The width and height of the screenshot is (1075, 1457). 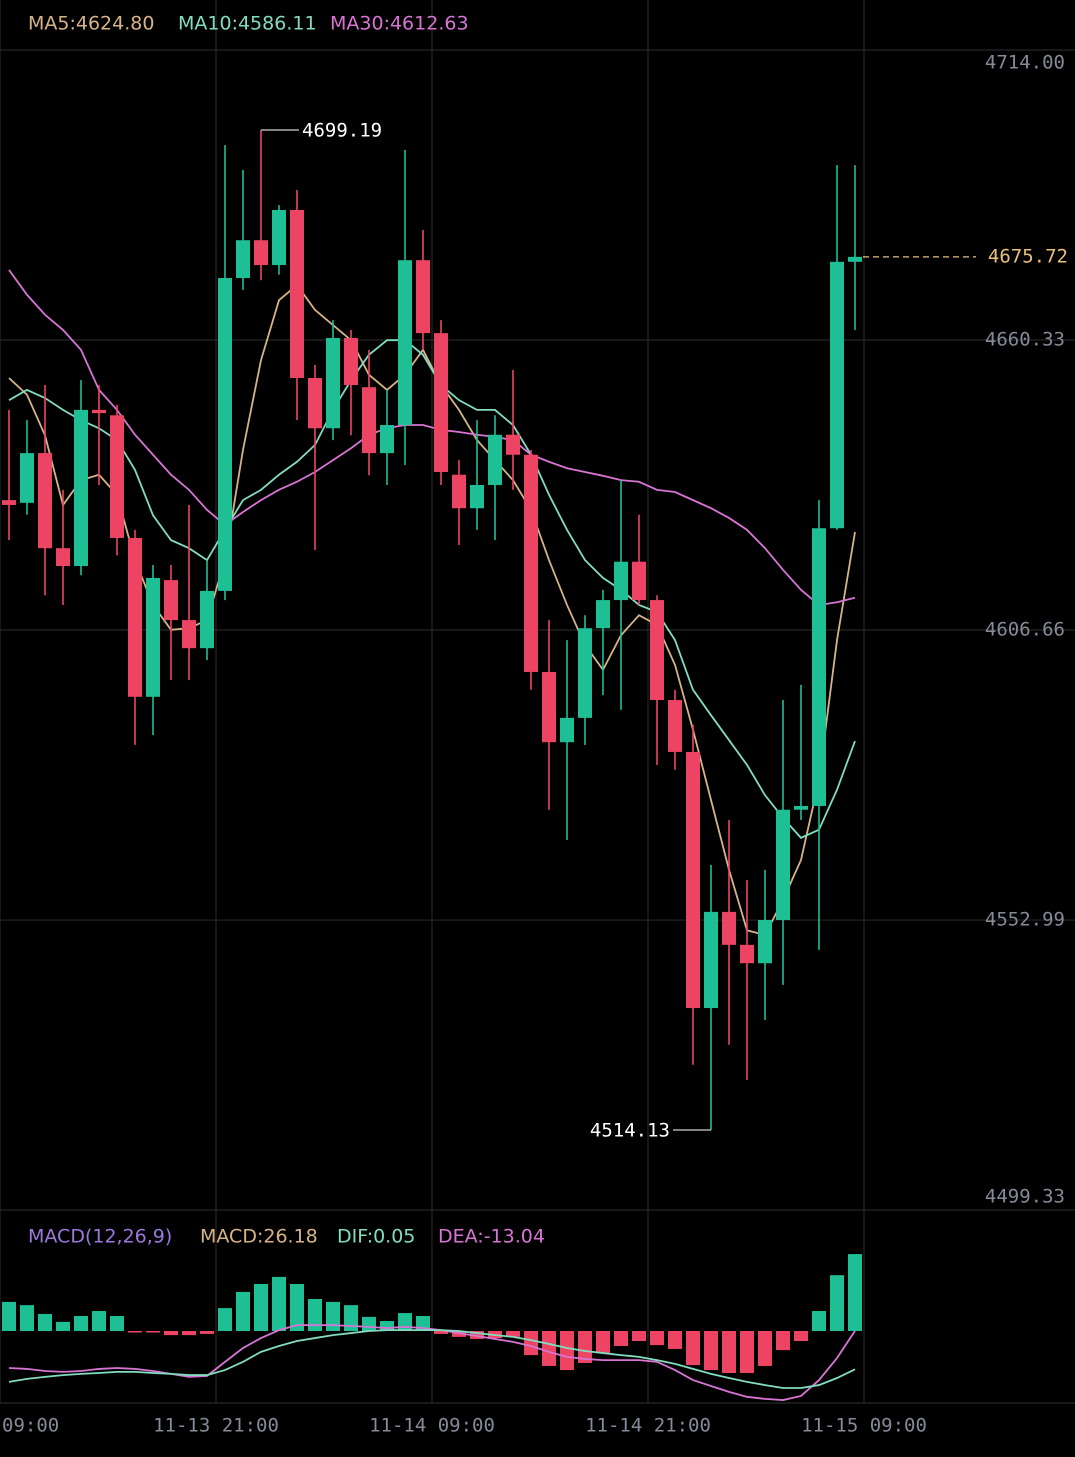 I want to click on high-label: 4699.19, so click(x=342, y=131).